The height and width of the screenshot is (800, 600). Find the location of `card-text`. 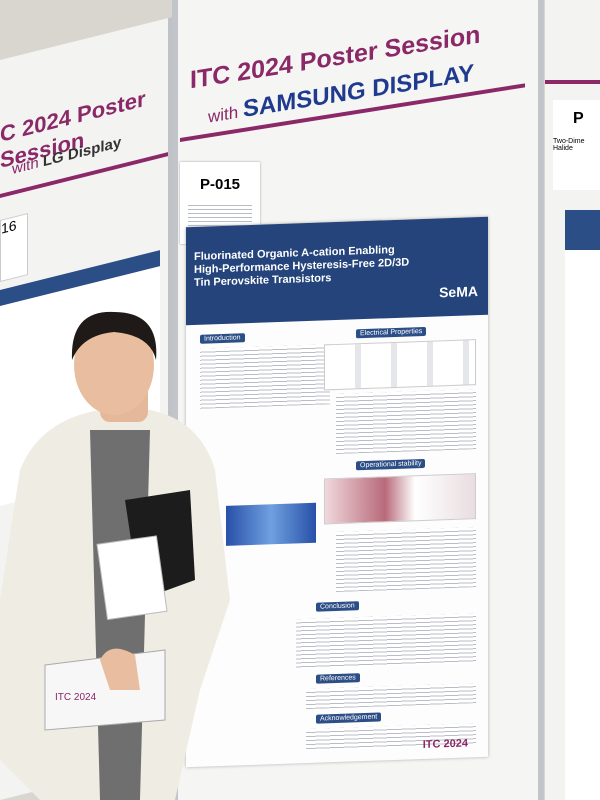

card-text is located at coordinates (220, 214).